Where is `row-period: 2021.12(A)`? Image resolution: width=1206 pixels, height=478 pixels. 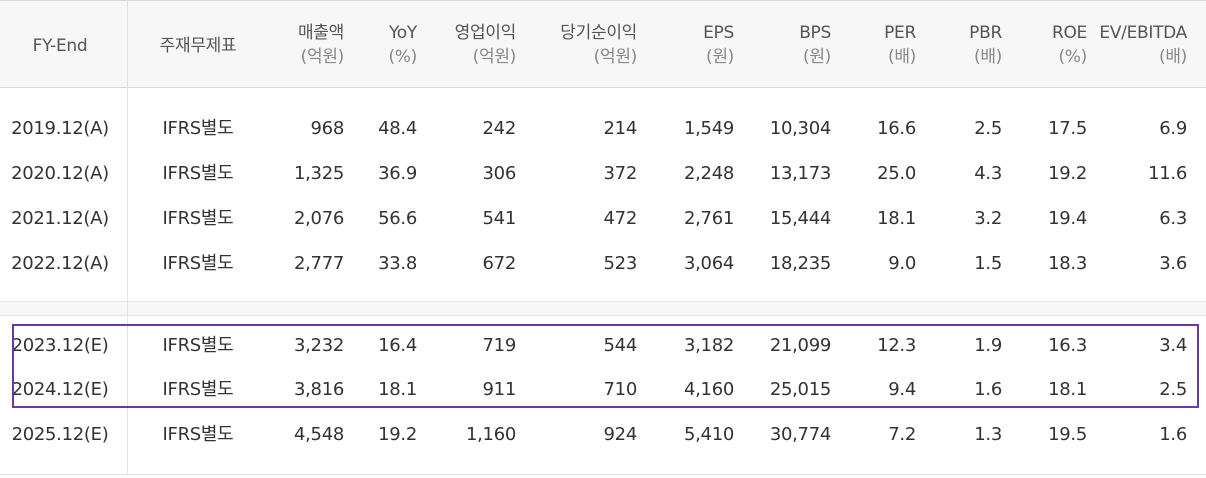
row-period: 2021.12(A) is located at coordinates (60, 218).